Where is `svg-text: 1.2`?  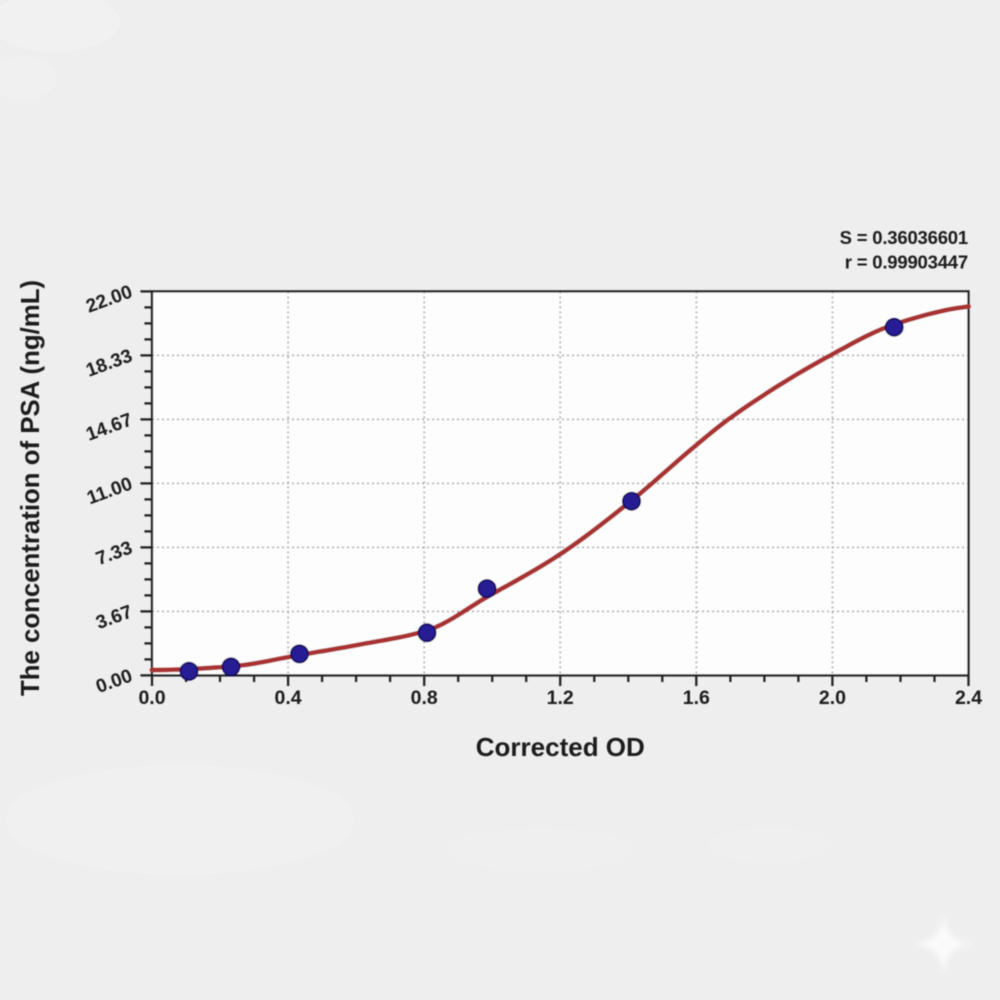
svg-text: 1.2 is located at coordinates (560, 698).